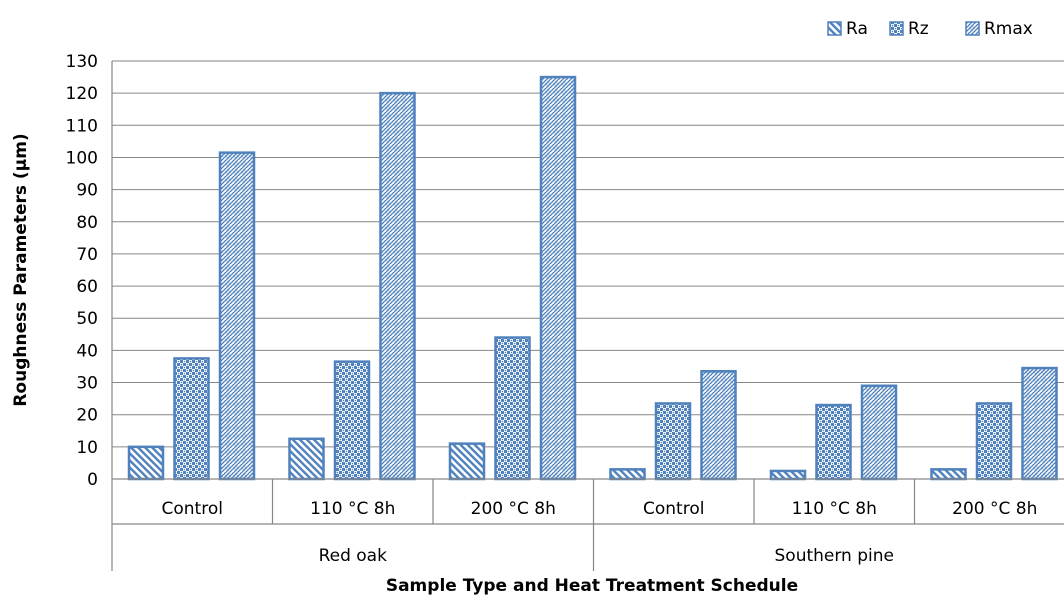  I want to click on y-tick-label: 90, so click(87, 191).